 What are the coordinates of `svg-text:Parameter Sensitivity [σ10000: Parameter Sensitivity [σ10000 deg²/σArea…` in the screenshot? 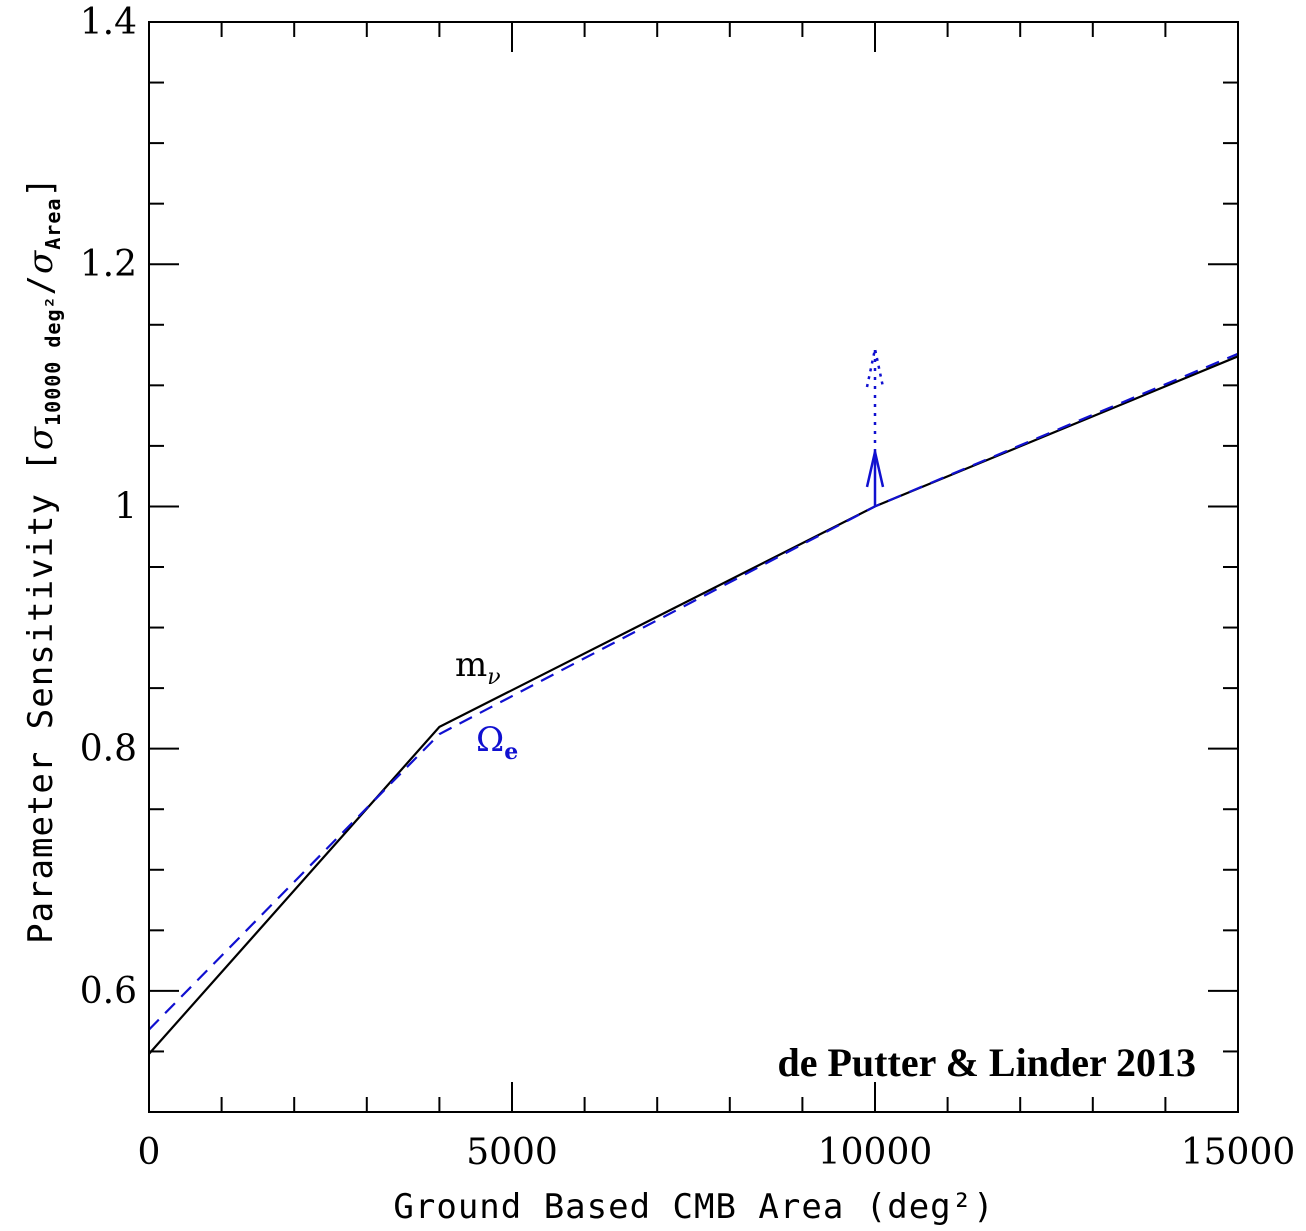 It's located at (43, 560).